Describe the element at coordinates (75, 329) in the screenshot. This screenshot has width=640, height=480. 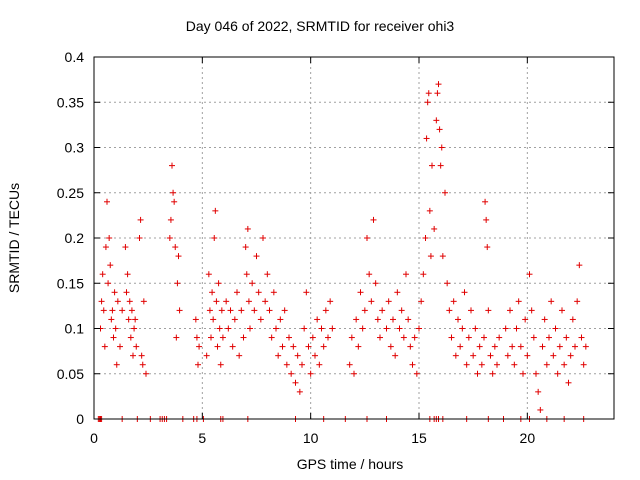
I see `y-tick-label: 0.1` at that location.